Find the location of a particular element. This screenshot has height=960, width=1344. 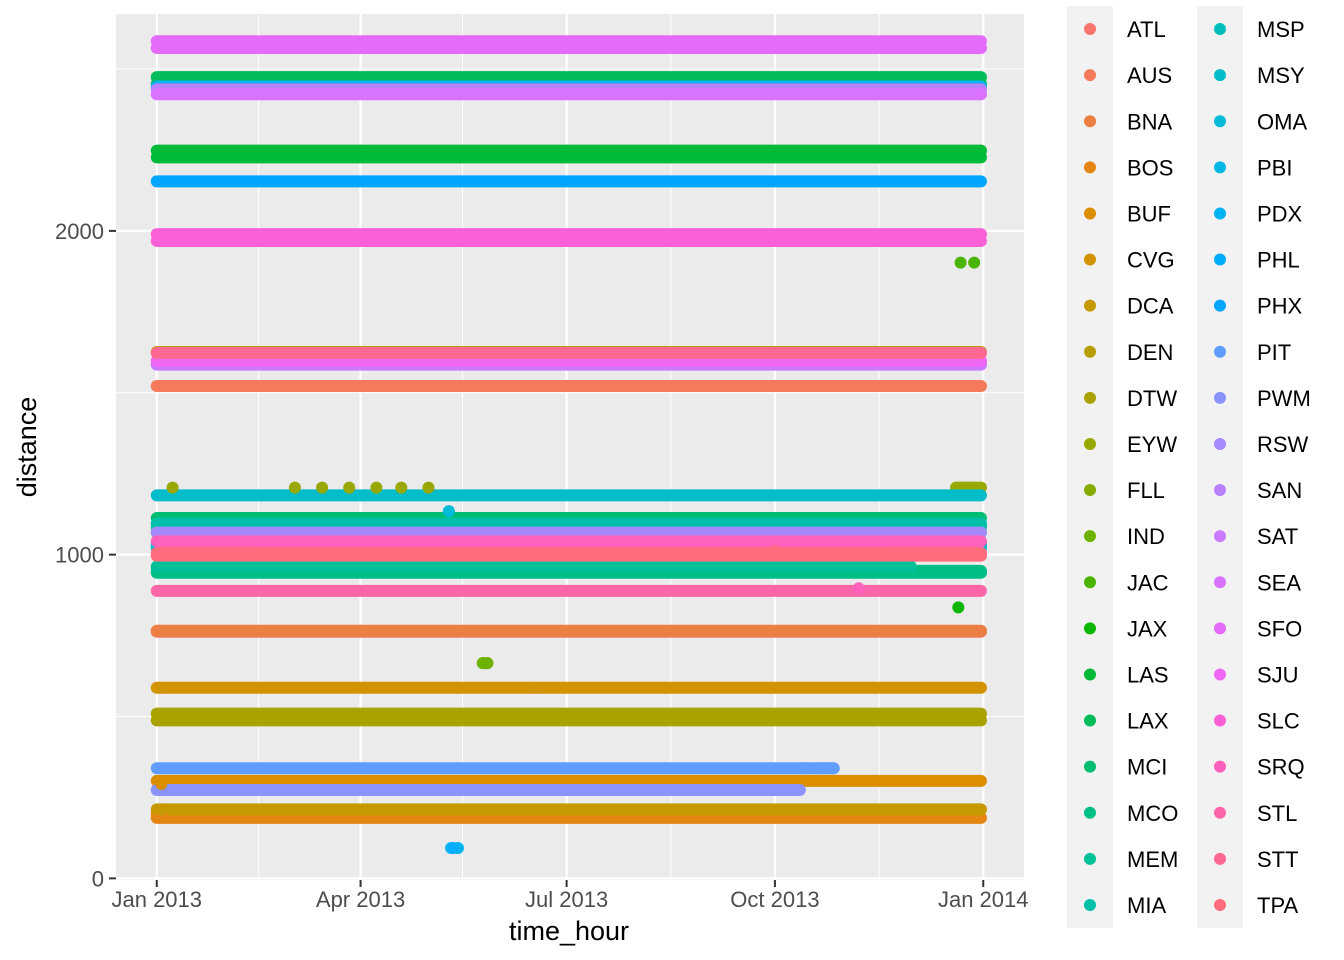

legend-label-fll: FLL is located at coordinates (1146, 490).